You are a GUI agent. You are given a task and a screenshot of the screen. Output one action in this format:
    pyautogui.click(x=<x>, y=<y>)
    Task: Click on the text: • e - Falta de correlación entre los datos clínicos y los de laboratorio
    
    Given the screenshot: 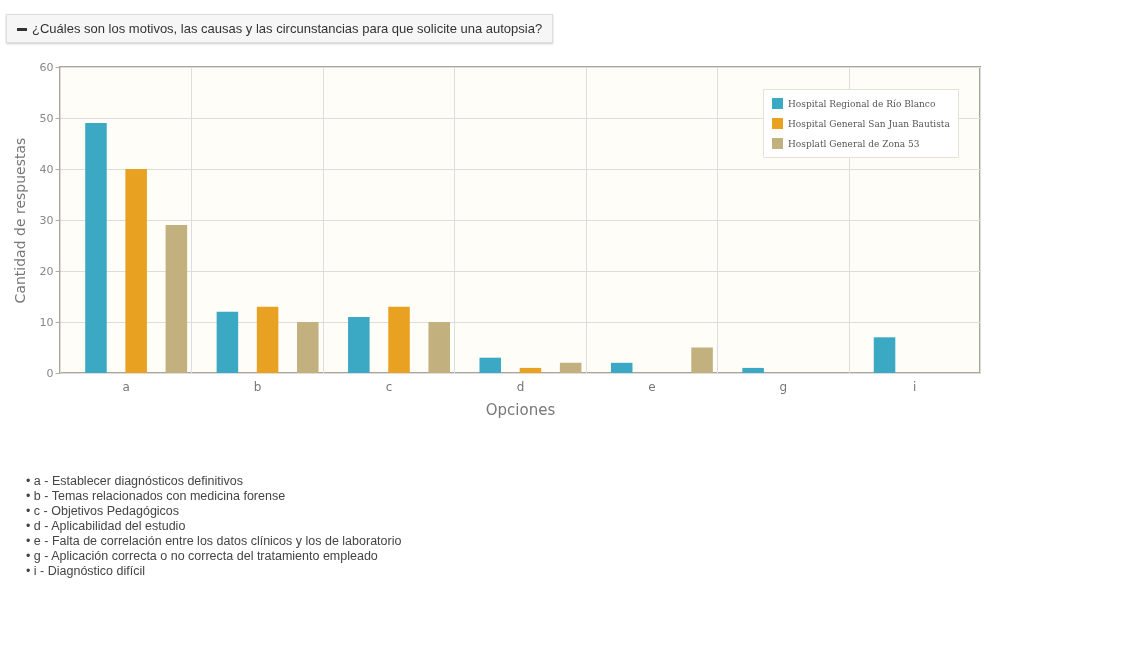 What is the action you would take?
    pyautogui.click(x=214, y=541)
    